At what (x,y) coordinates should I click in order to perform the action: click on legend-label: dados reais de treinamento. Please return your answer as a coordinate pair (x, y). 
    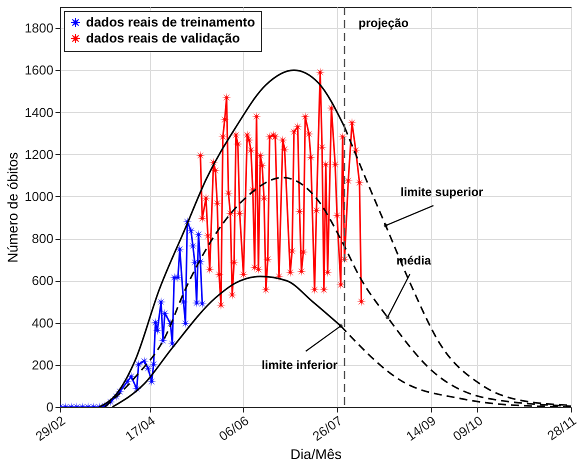
    Looking at the image, I should click on (171, 22).